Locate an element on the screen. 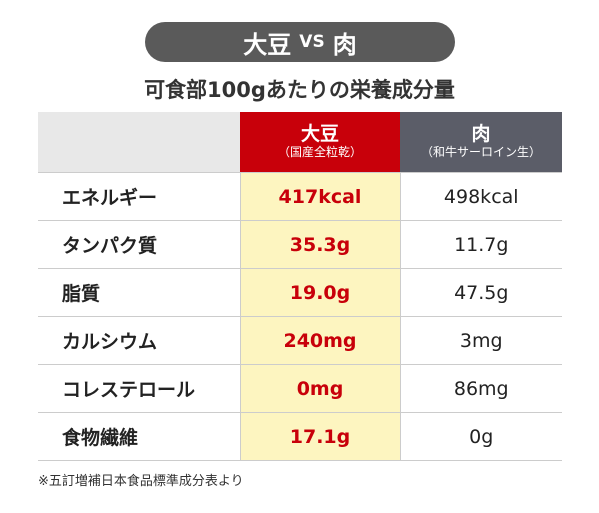 This screenshot has height=513, width=599. soy-value: 17.1g is located at coordinates (320, 436).